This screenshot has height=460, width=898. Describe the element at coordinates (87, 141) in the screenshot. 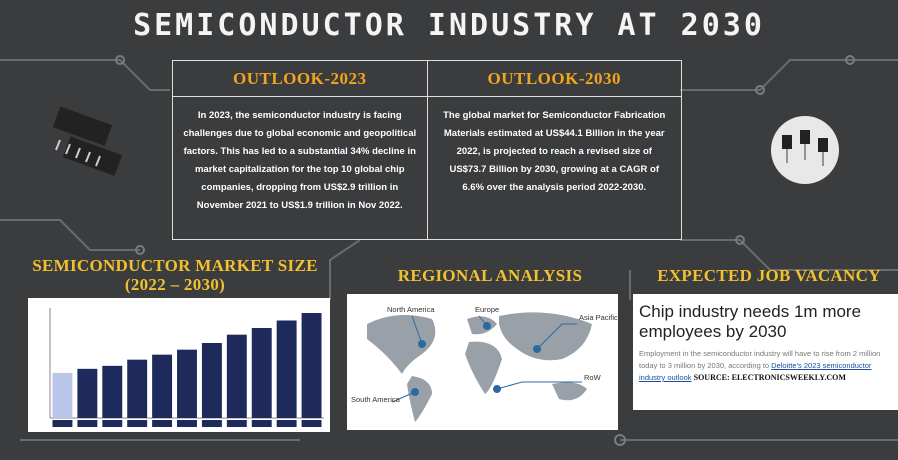

I see `chips-left` at that location.